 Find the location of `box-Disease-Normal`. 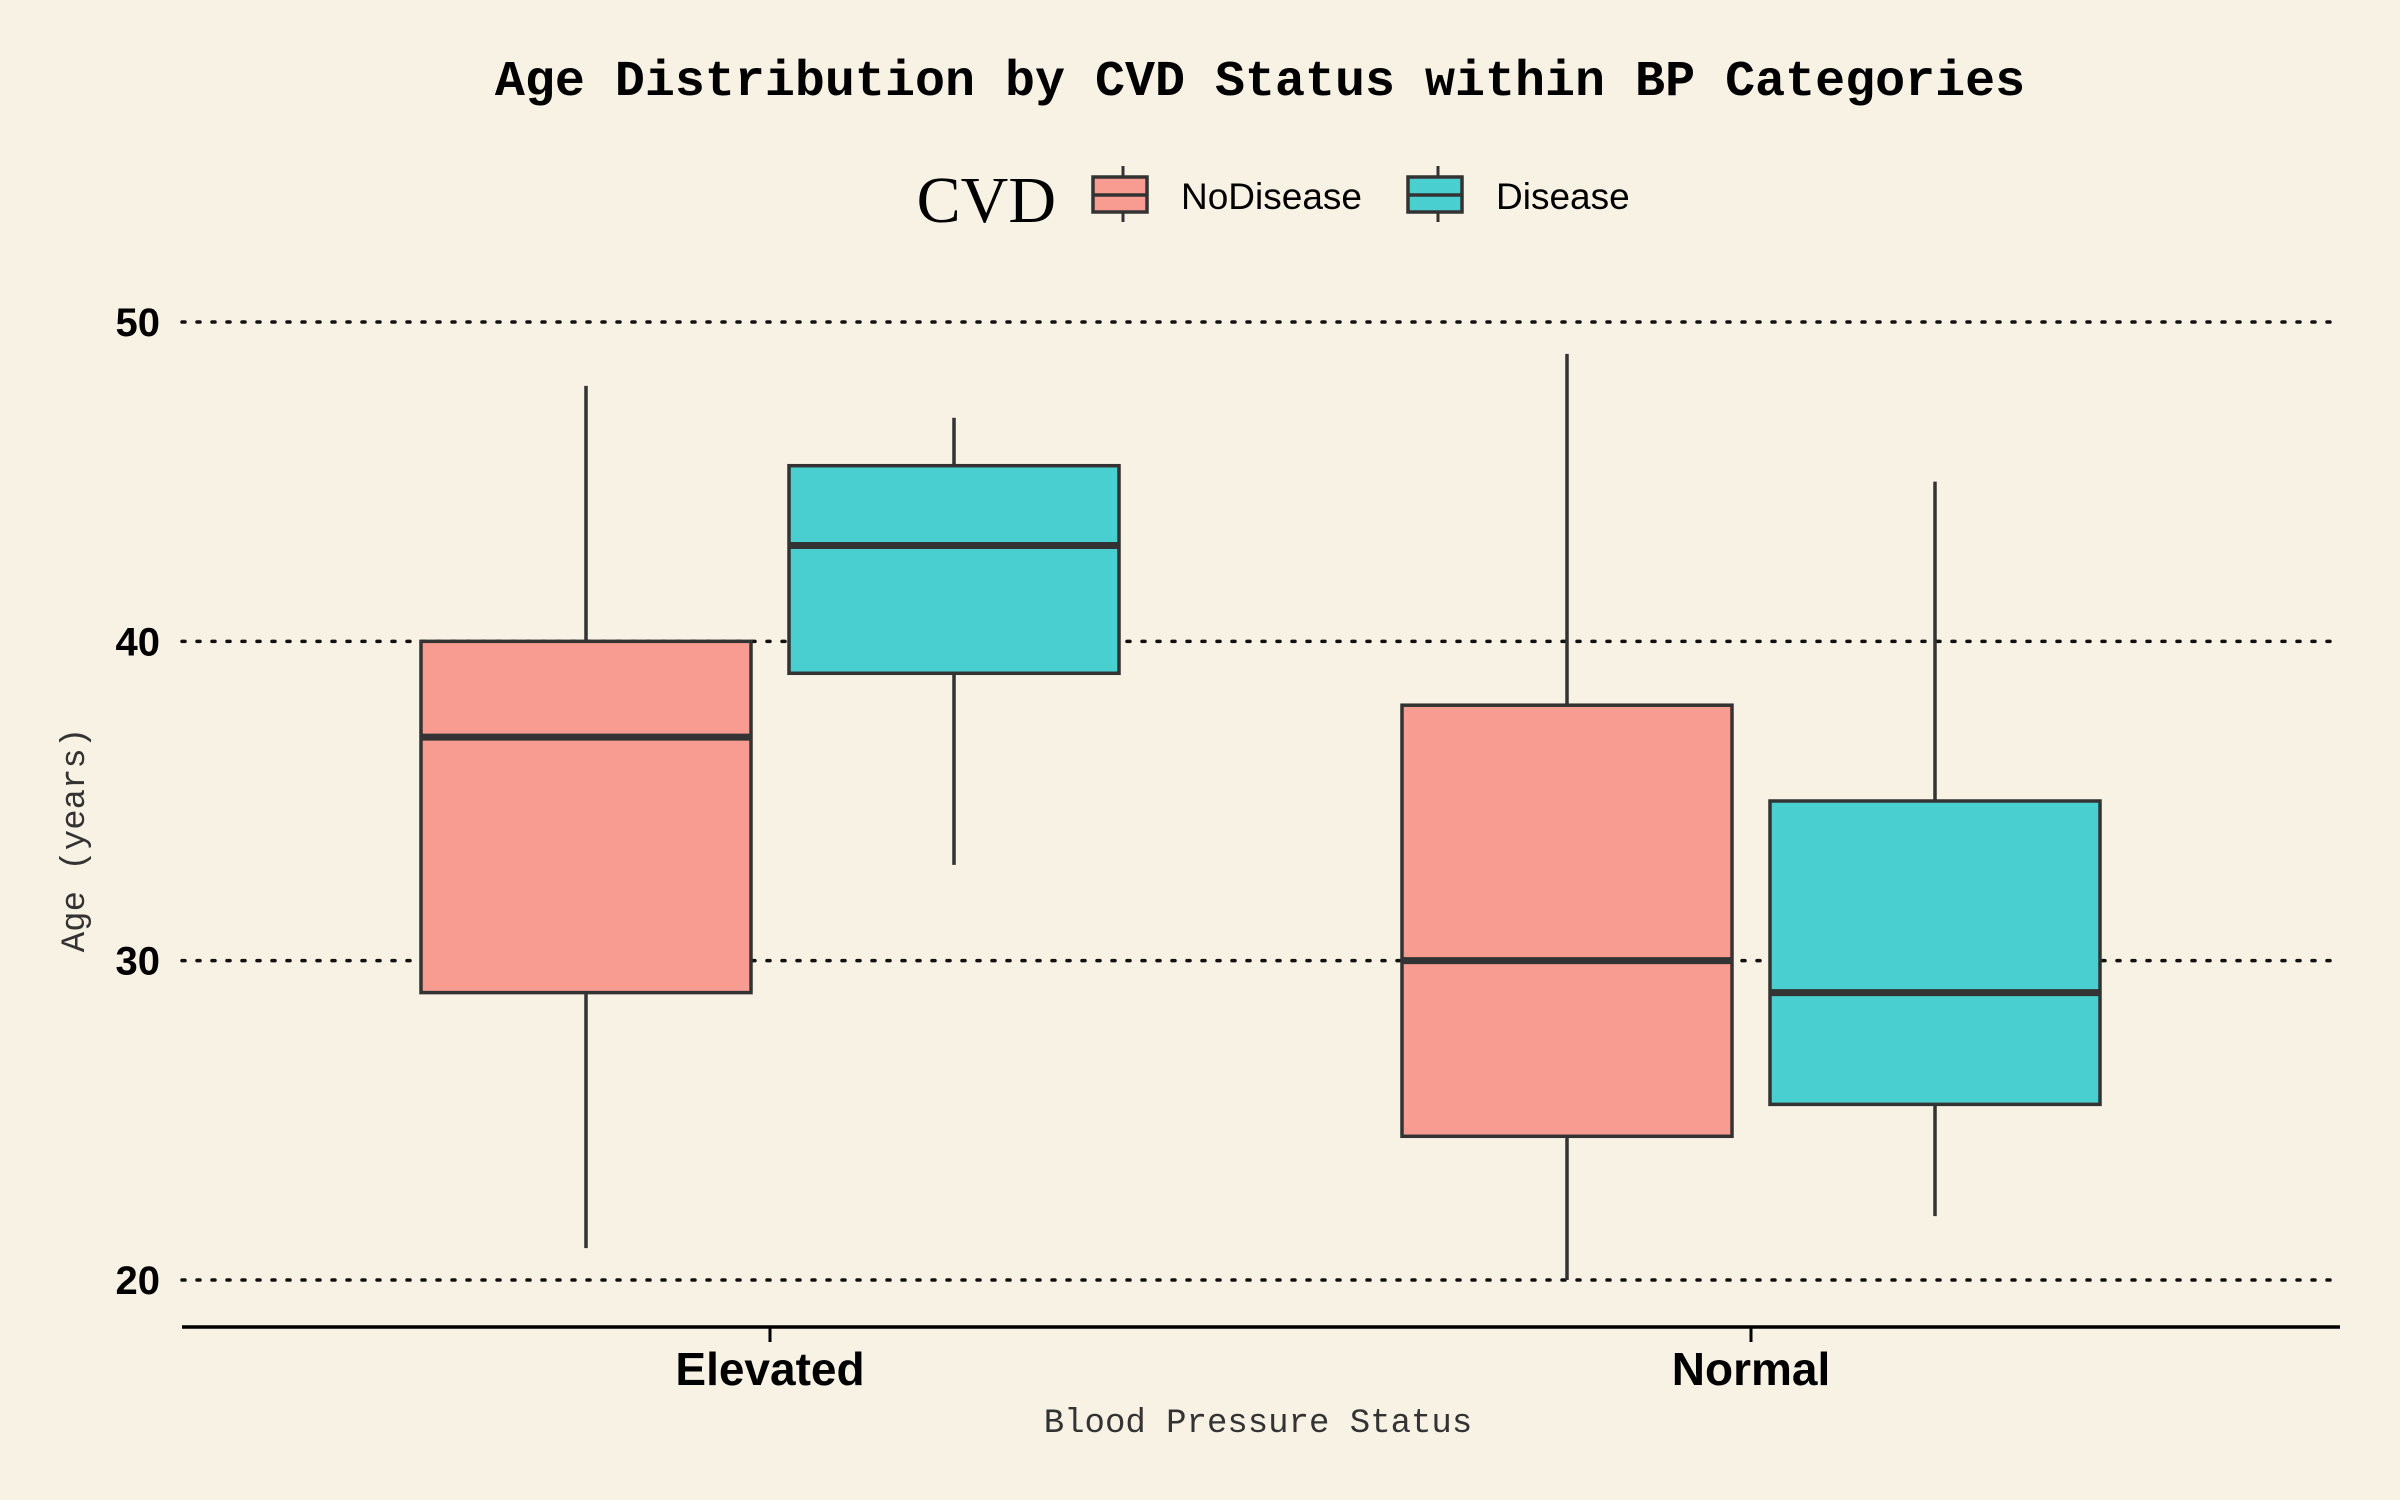

box-Disease-Normal is located at coordinates (1935, 849).